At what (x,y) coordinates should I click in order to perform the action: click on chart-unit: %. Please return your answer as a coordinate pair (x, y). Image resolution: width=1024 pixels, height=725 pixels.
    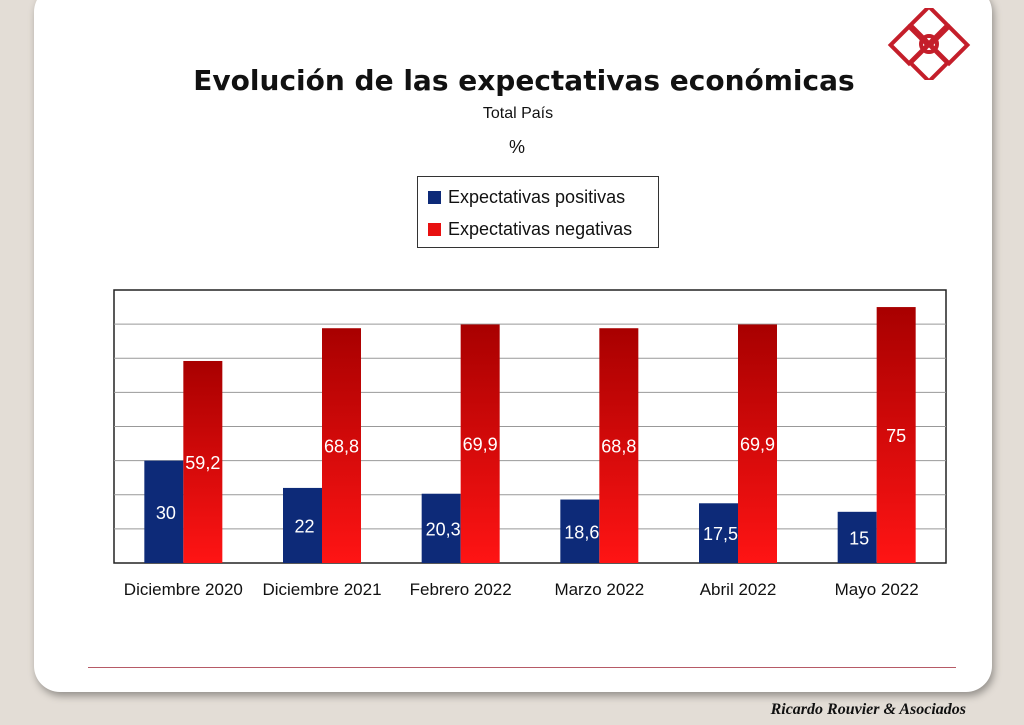
    Looking at the image, I should click on (516, 147).